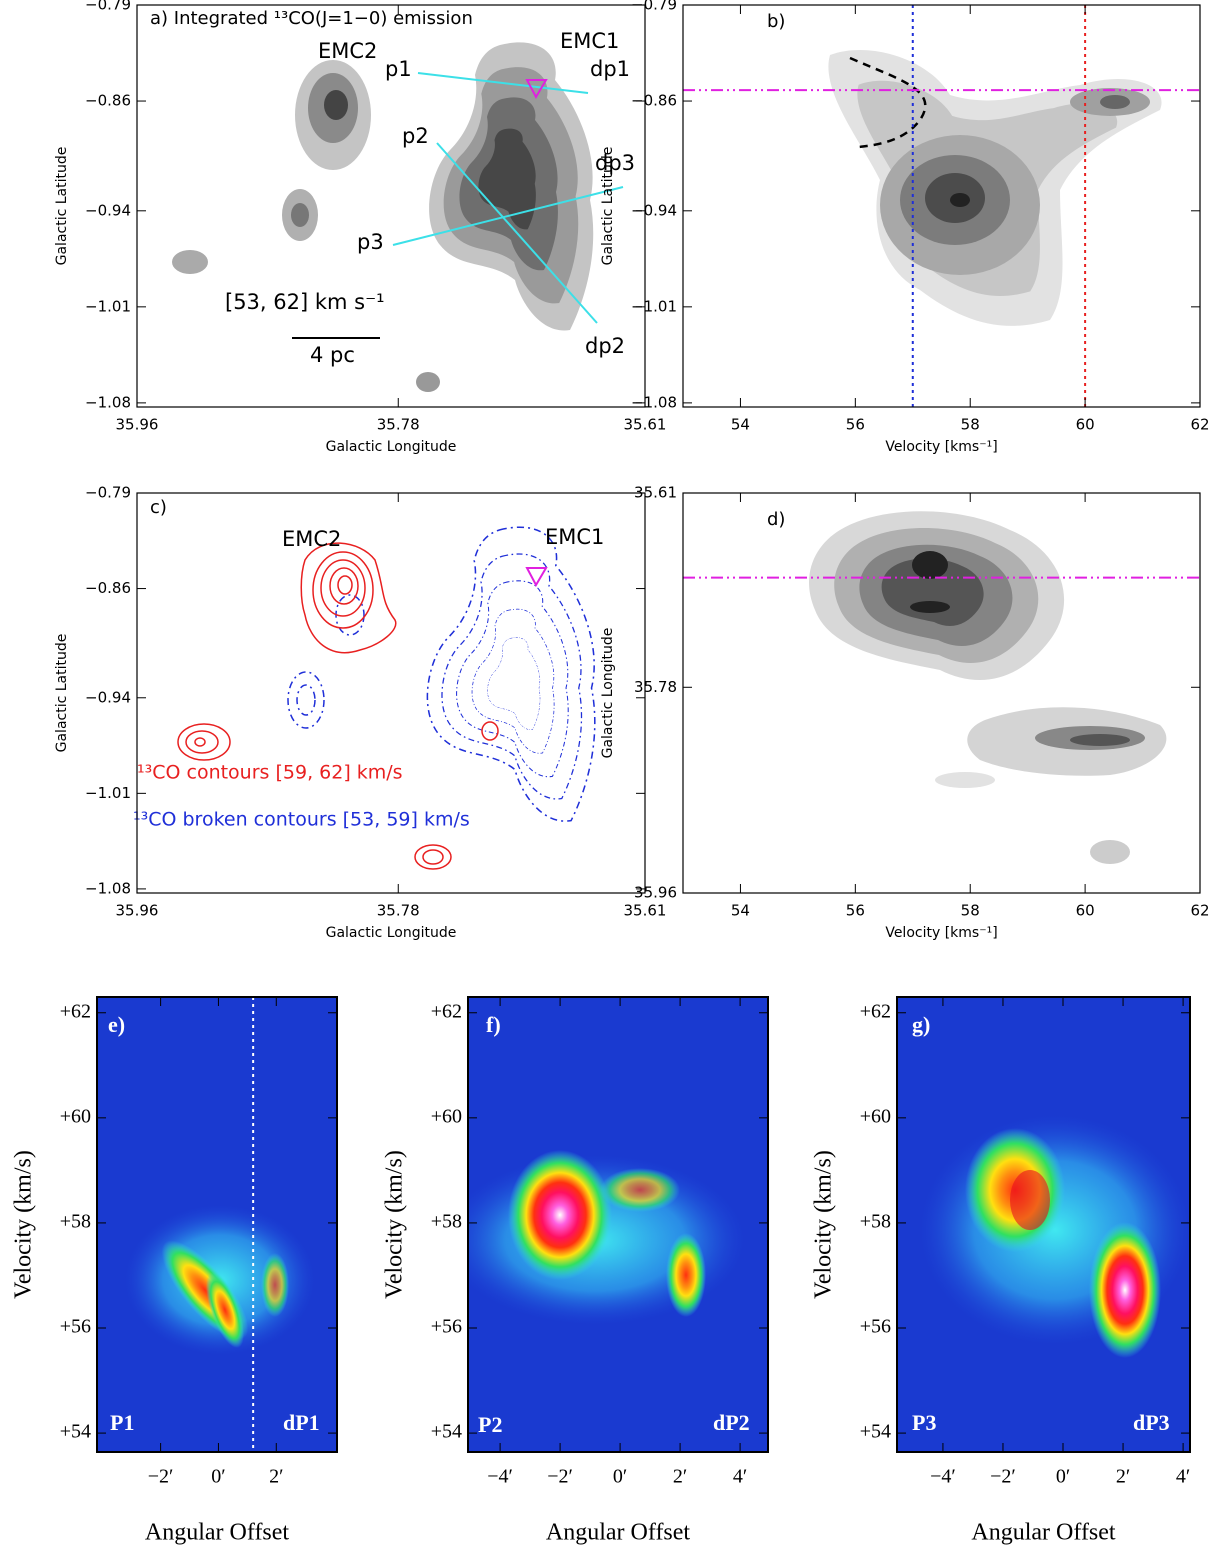 The width and height of the screenshot is (1219, 1550). What do you see at coordinates (776, 21) in the screenshot?
I see `panel-title: b)` at bounding box center [776, 21].